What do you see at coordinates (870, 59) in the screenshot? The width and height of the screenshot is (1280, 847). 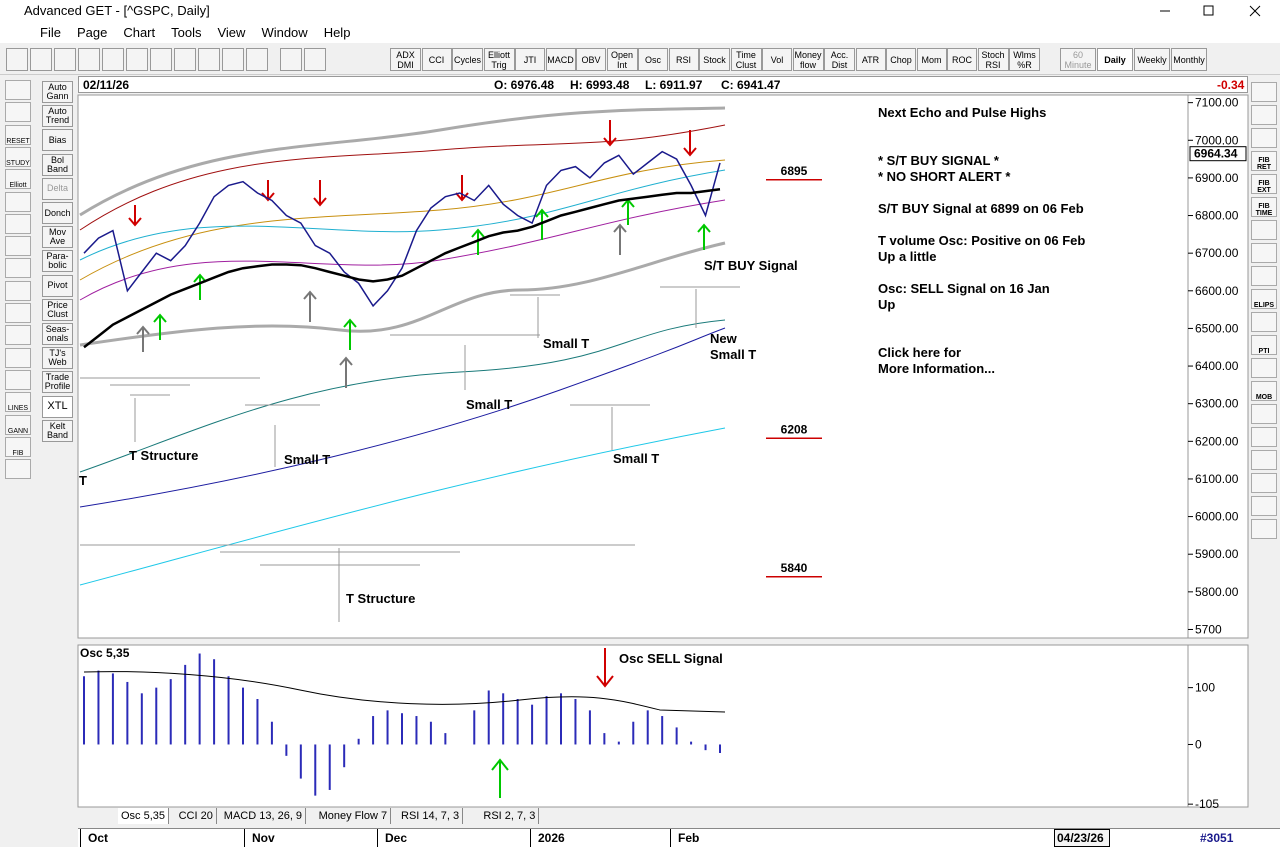 I see `study-button: ATR` at bounding box center [870, 59].